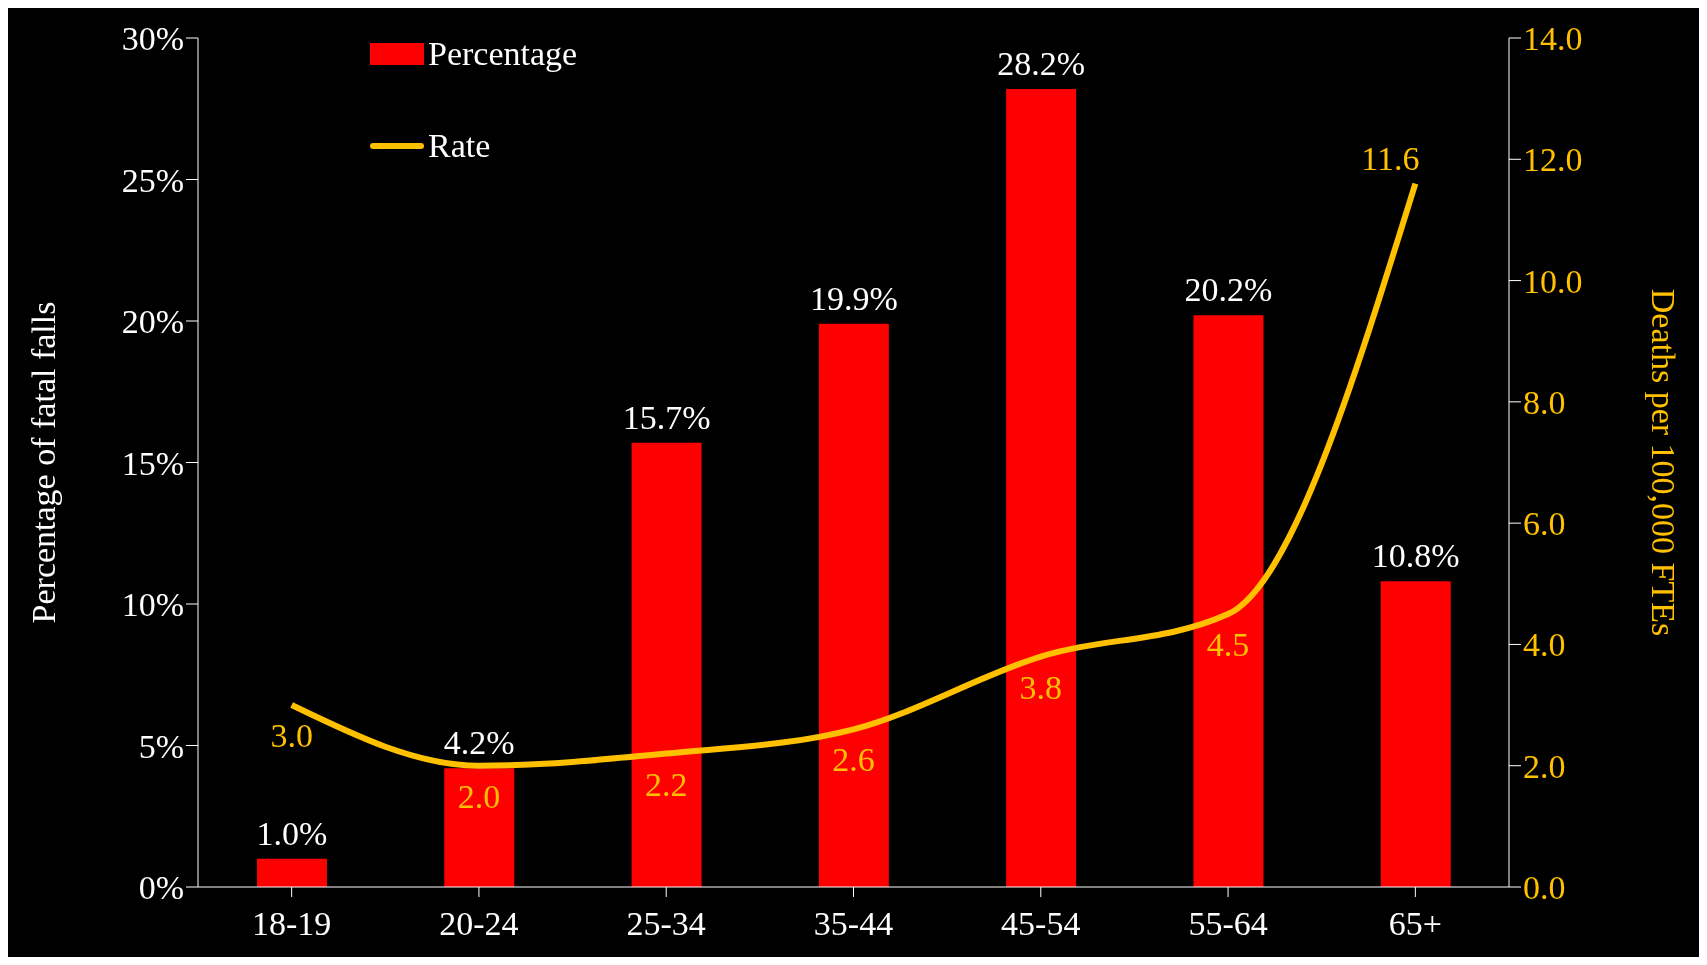 The height and width of the screenshot is (965, 1707). Describe the element at coordinates (1553, 281) in the screenshot. I see `y2-tick-label: 10.0` at that location.